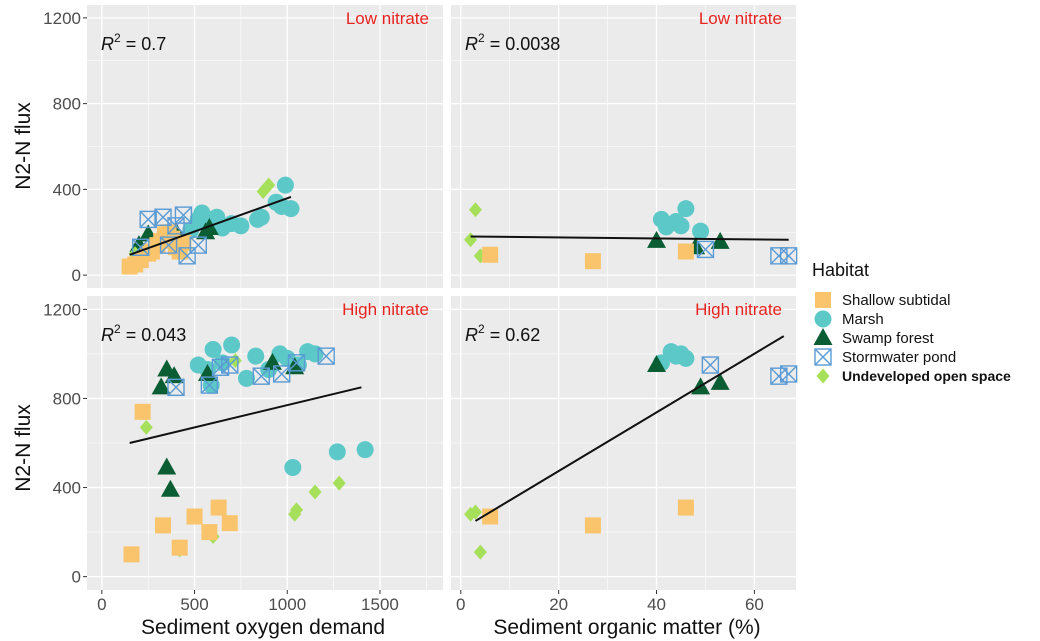 This screenshot has height=641, width=1040. Describe the element at coordinates (263, 627) in the screenshot. I see `x-axis-title-left: Sediment oxygen demand` at that location.